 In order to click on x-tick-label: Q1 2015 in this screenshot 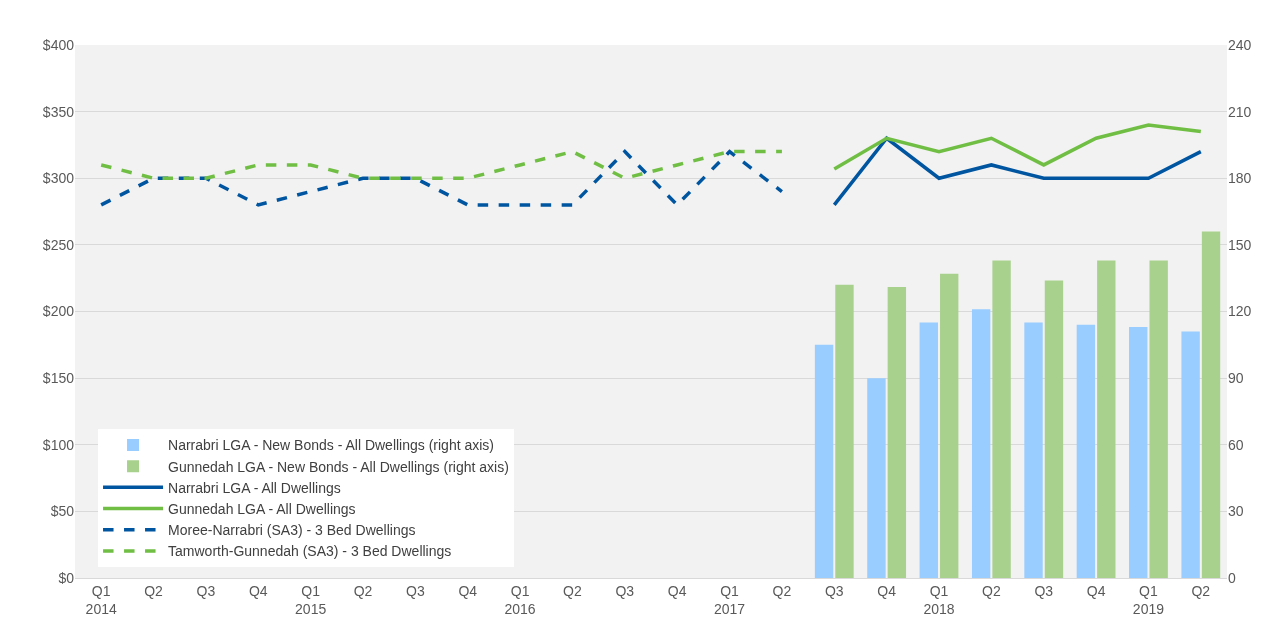, I will do `click(311, 599)`.